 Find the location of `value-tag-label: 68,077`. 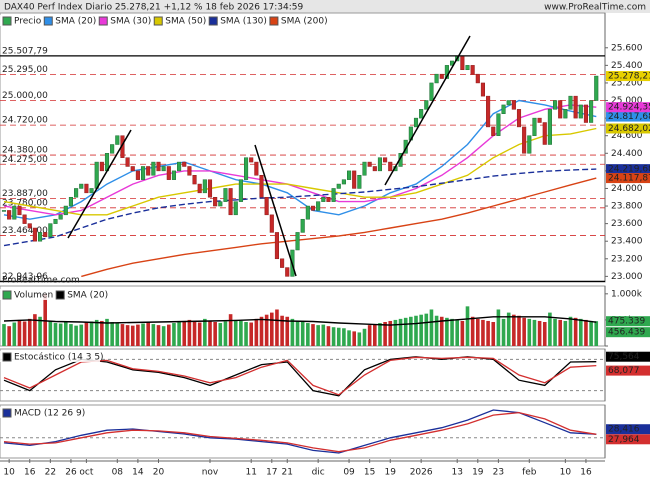

value-tag-label: 68,077 is located at coordinates (624, 371).